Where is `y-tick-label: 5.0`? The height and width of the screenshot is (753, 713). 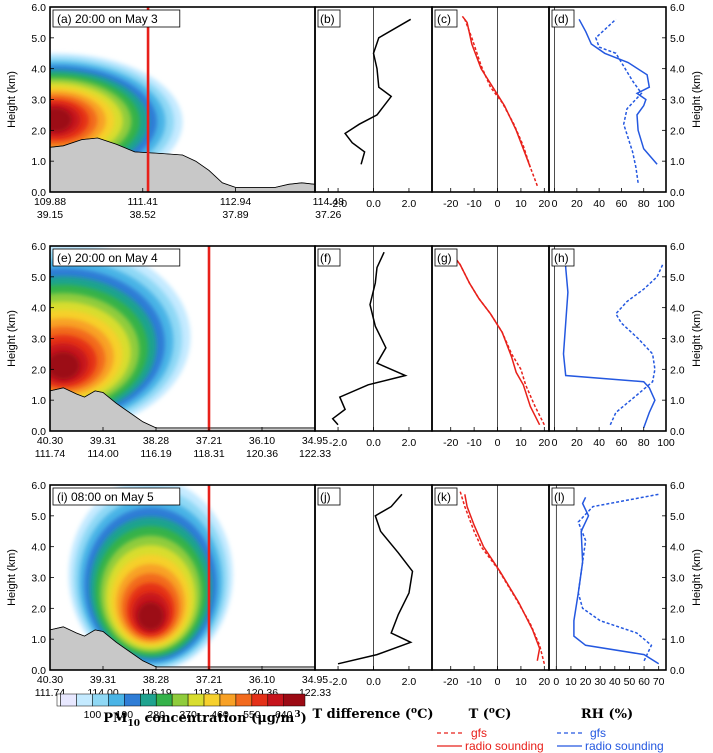 y-tick-label: 5.0 is located at coordinates (38, 278).